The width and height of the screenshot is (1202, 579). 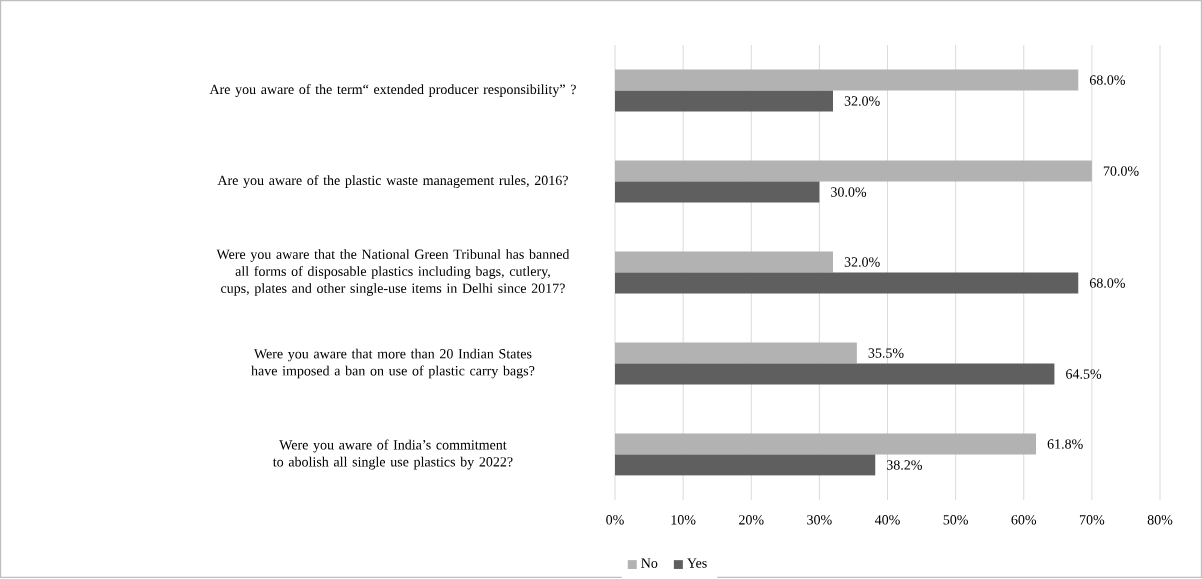 What do you see at coordinates (1092, 520) in the screenshot?
I see `x-tick-label: 70%` at bounding box center [1092, 520].